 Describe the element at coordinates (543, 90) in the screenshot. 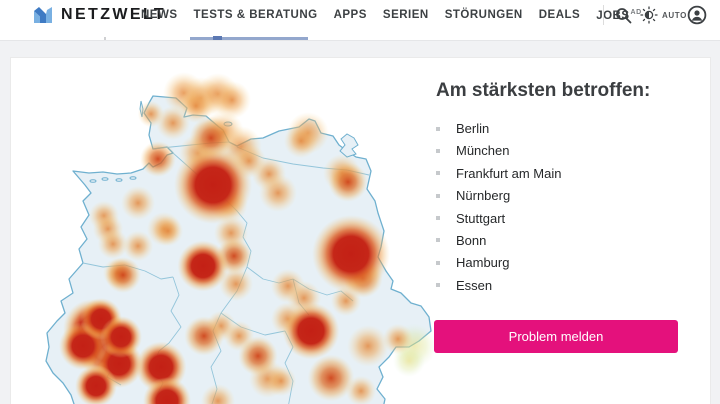

I see `panel-heading: Am stärksten betroffen:` at that location.